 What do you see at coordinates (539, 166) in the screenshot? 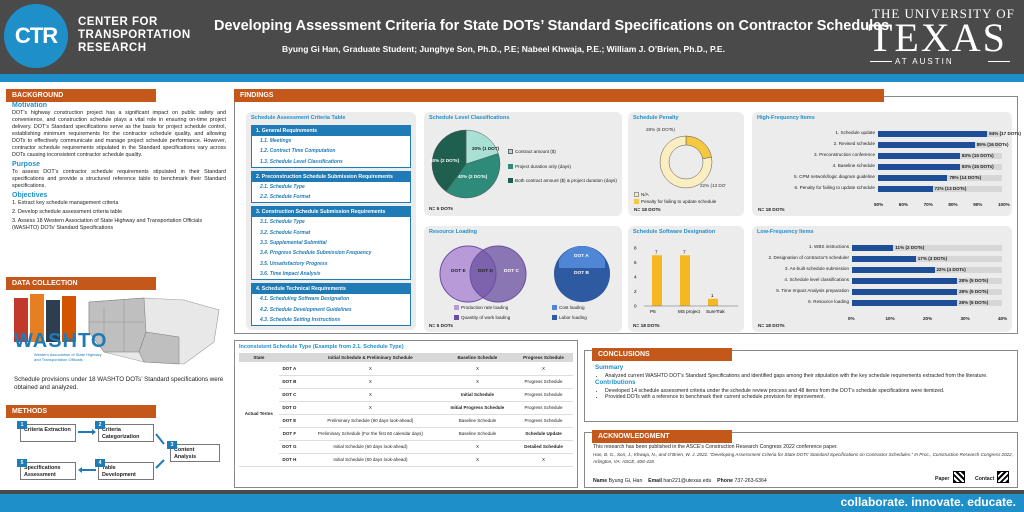
I see `legend-item: Project duration only (days)` at bounding box center [539, 166].